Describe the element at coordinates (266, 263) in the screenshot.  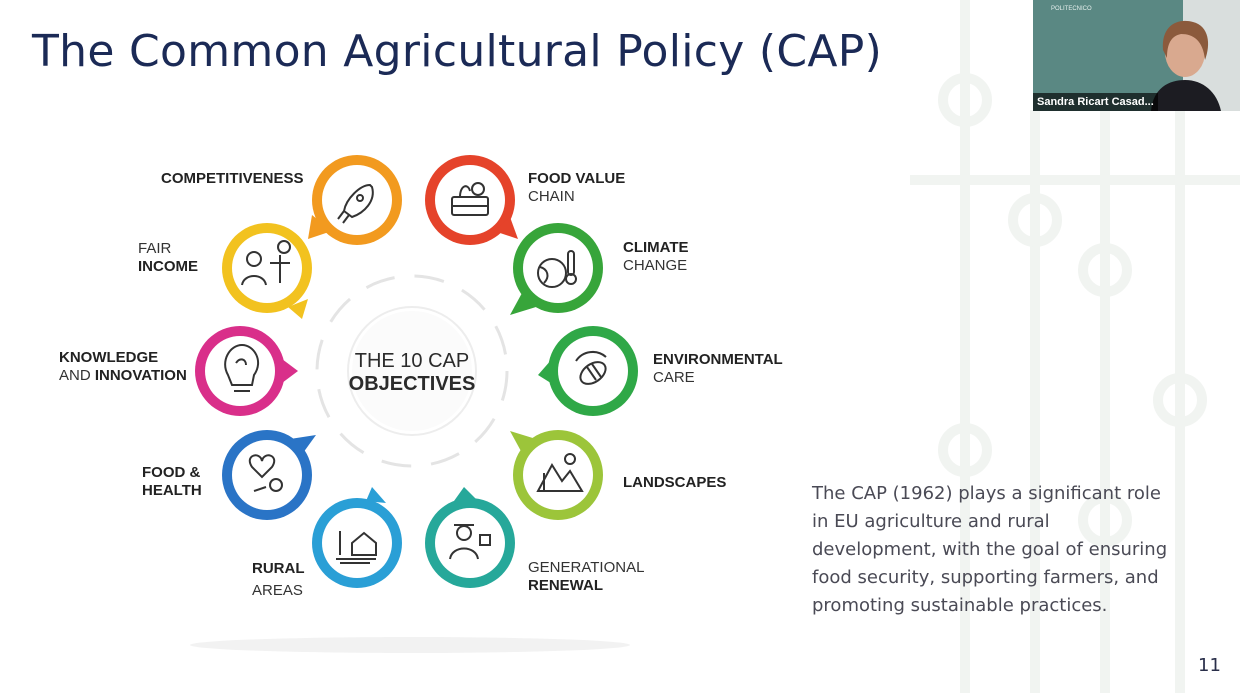
I see `farmer-scales-icon` at that location.